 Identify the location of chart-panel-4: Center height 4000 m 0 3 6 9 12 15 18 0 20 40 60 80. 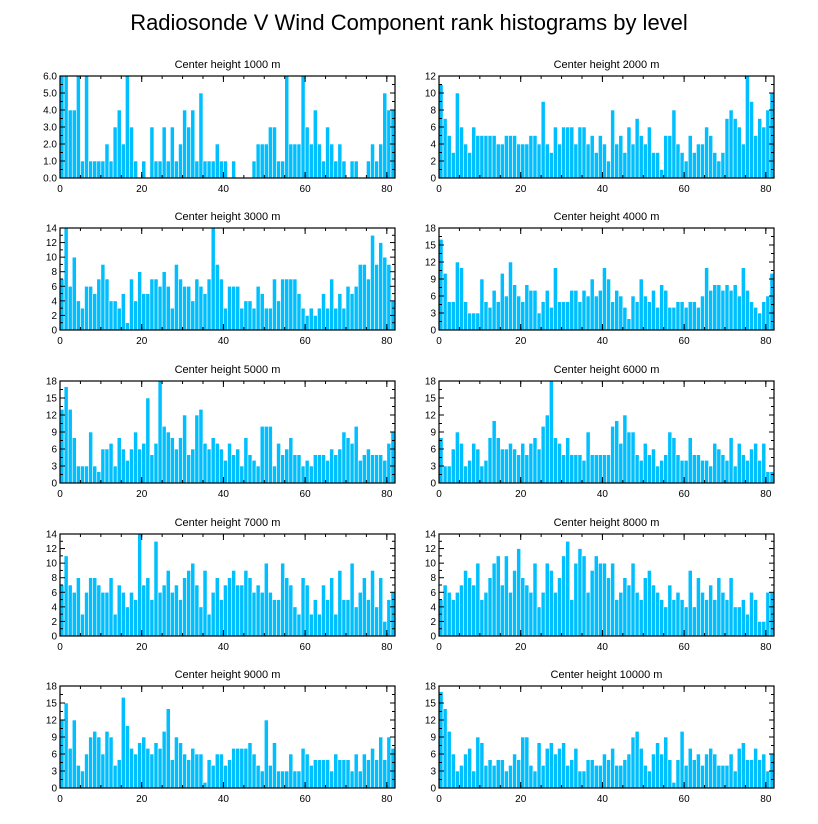
(600, 279).